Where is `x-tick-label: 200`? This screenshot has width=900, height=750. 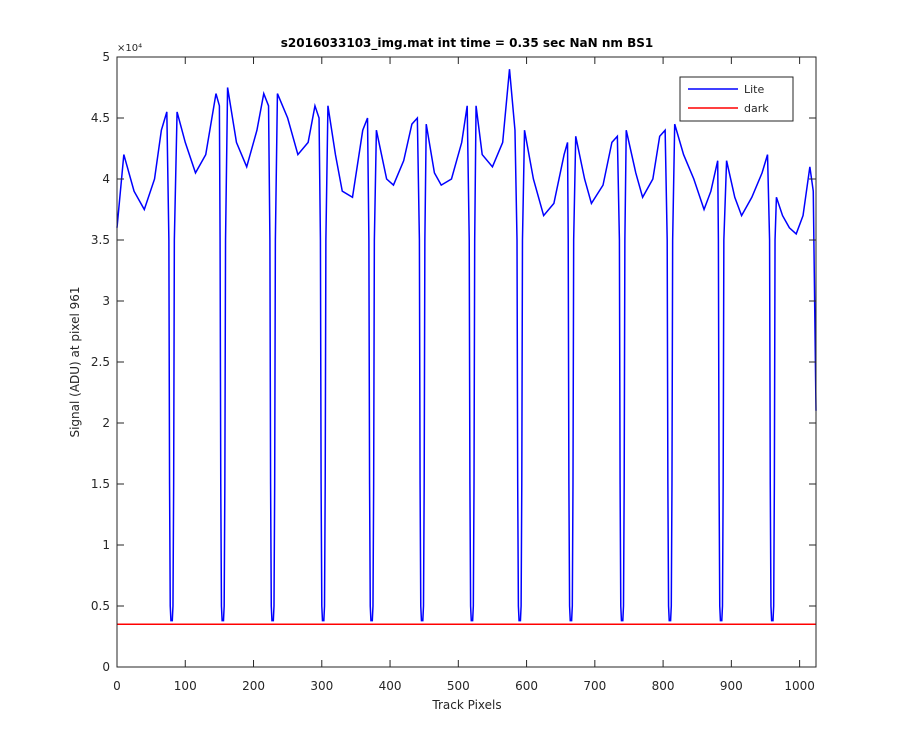
x-tick-label: 200 is located at coordinates (253, 686).